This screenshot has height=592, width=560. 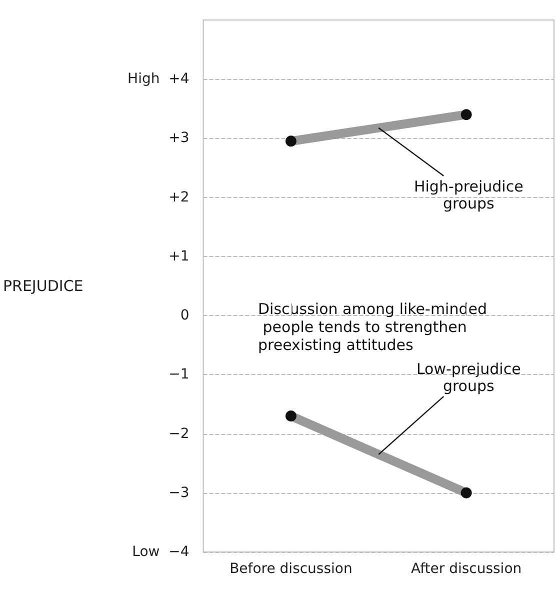 I want to click on y-tick-label: −3, so click(x=179, y=492).